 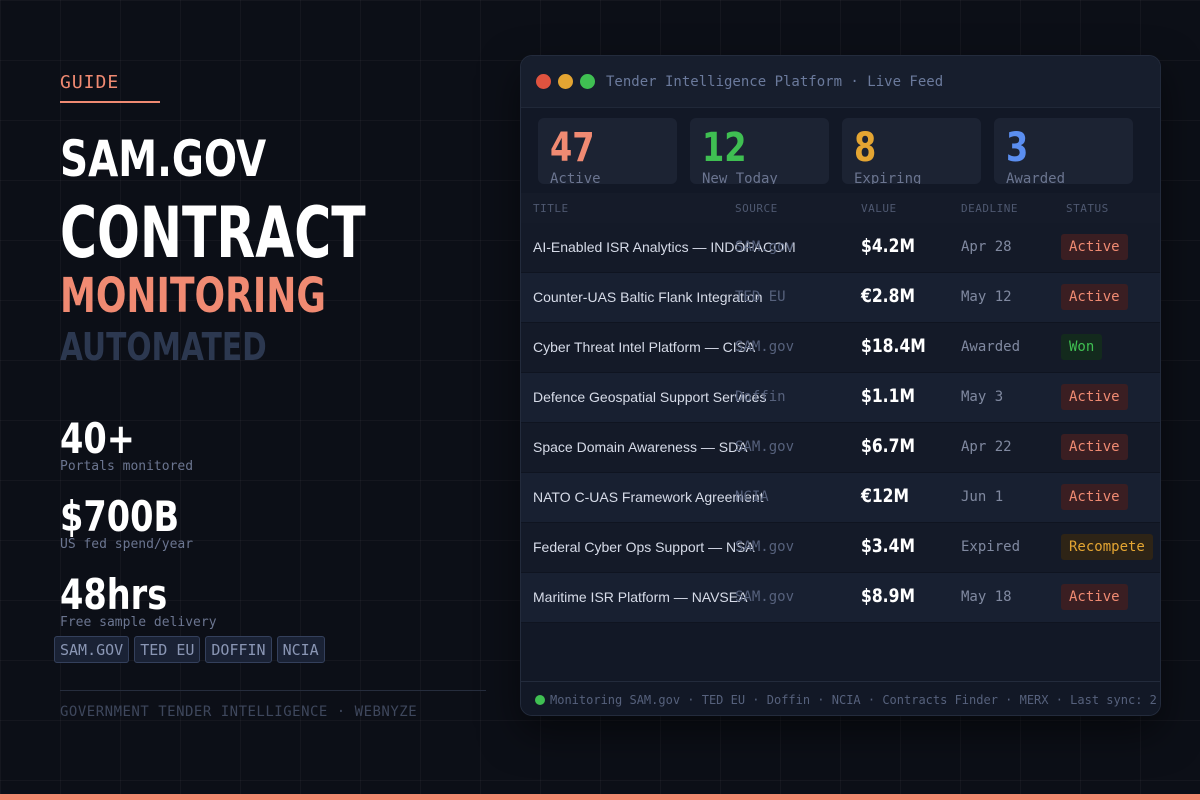 I want to click on headline-line-1: SAM.GOV, so click(x=163, y=159).